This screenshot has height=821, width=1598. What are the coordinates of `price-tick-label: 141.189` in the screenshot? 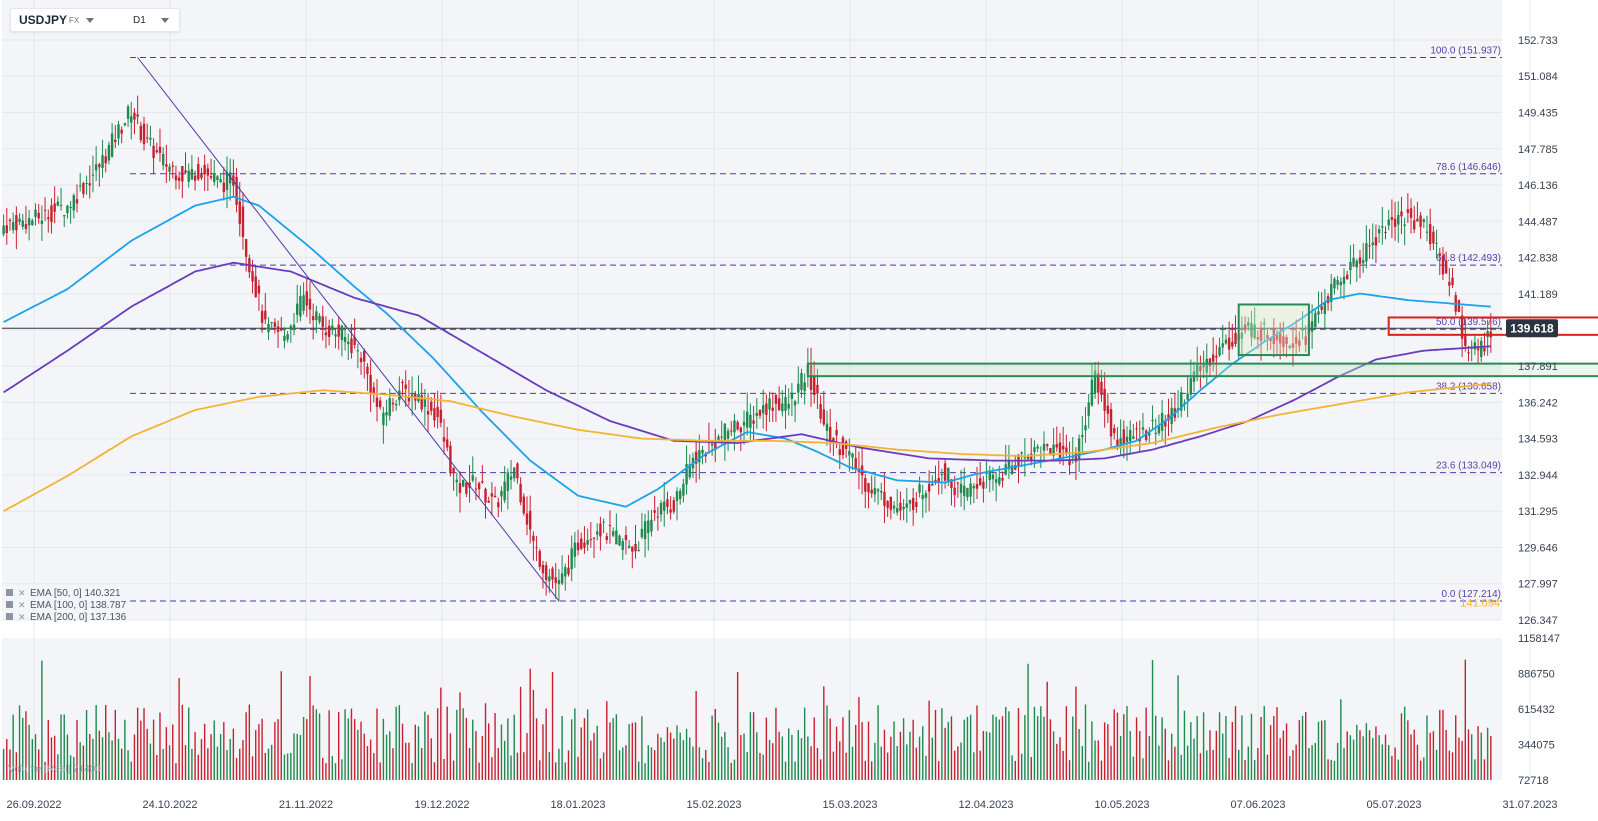 It's located at (1538, 295).